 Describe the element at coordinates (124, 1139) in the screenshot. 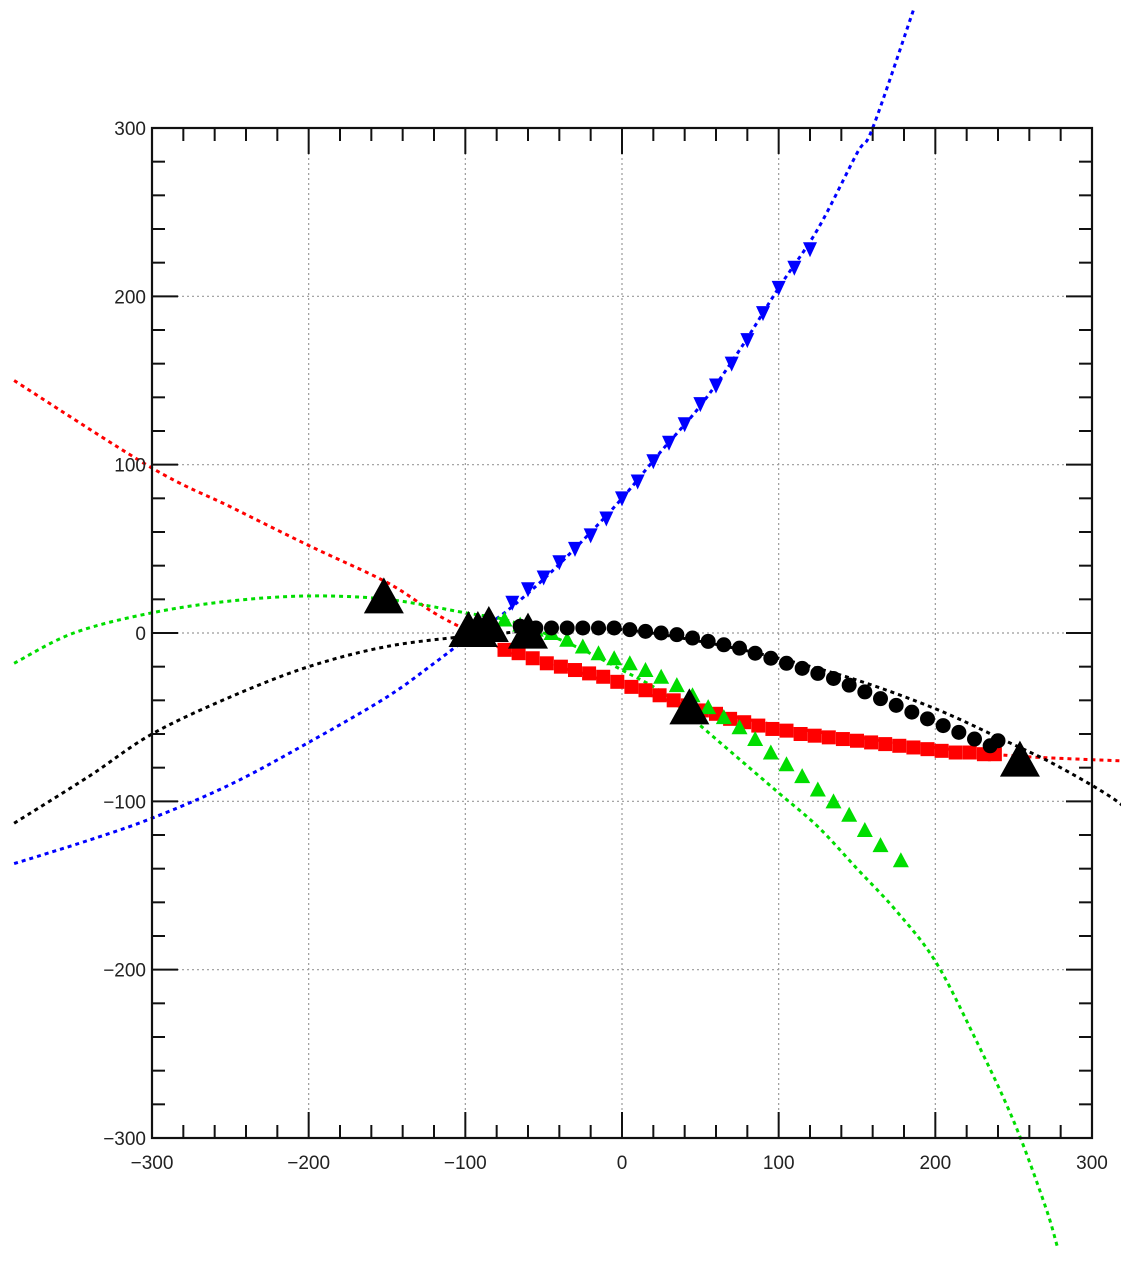

I see `y-tick-label: −300` at that location.